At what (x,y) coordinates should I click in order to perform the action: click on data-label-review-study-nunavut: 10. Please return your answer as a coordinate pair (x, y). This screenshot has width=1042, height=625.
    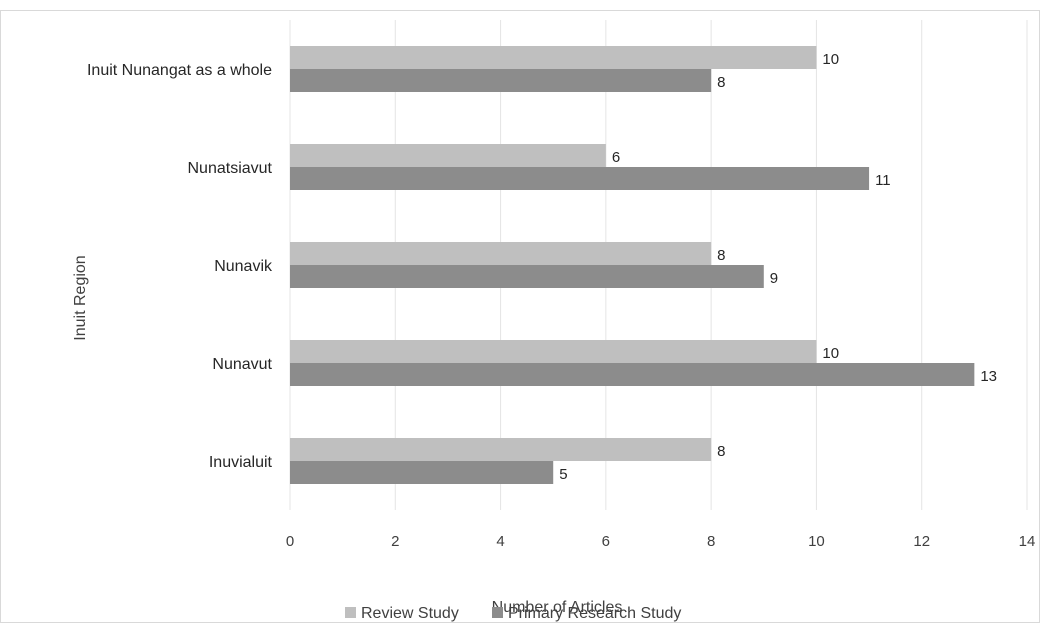
    Looking at the image, I should click on (830, 353).